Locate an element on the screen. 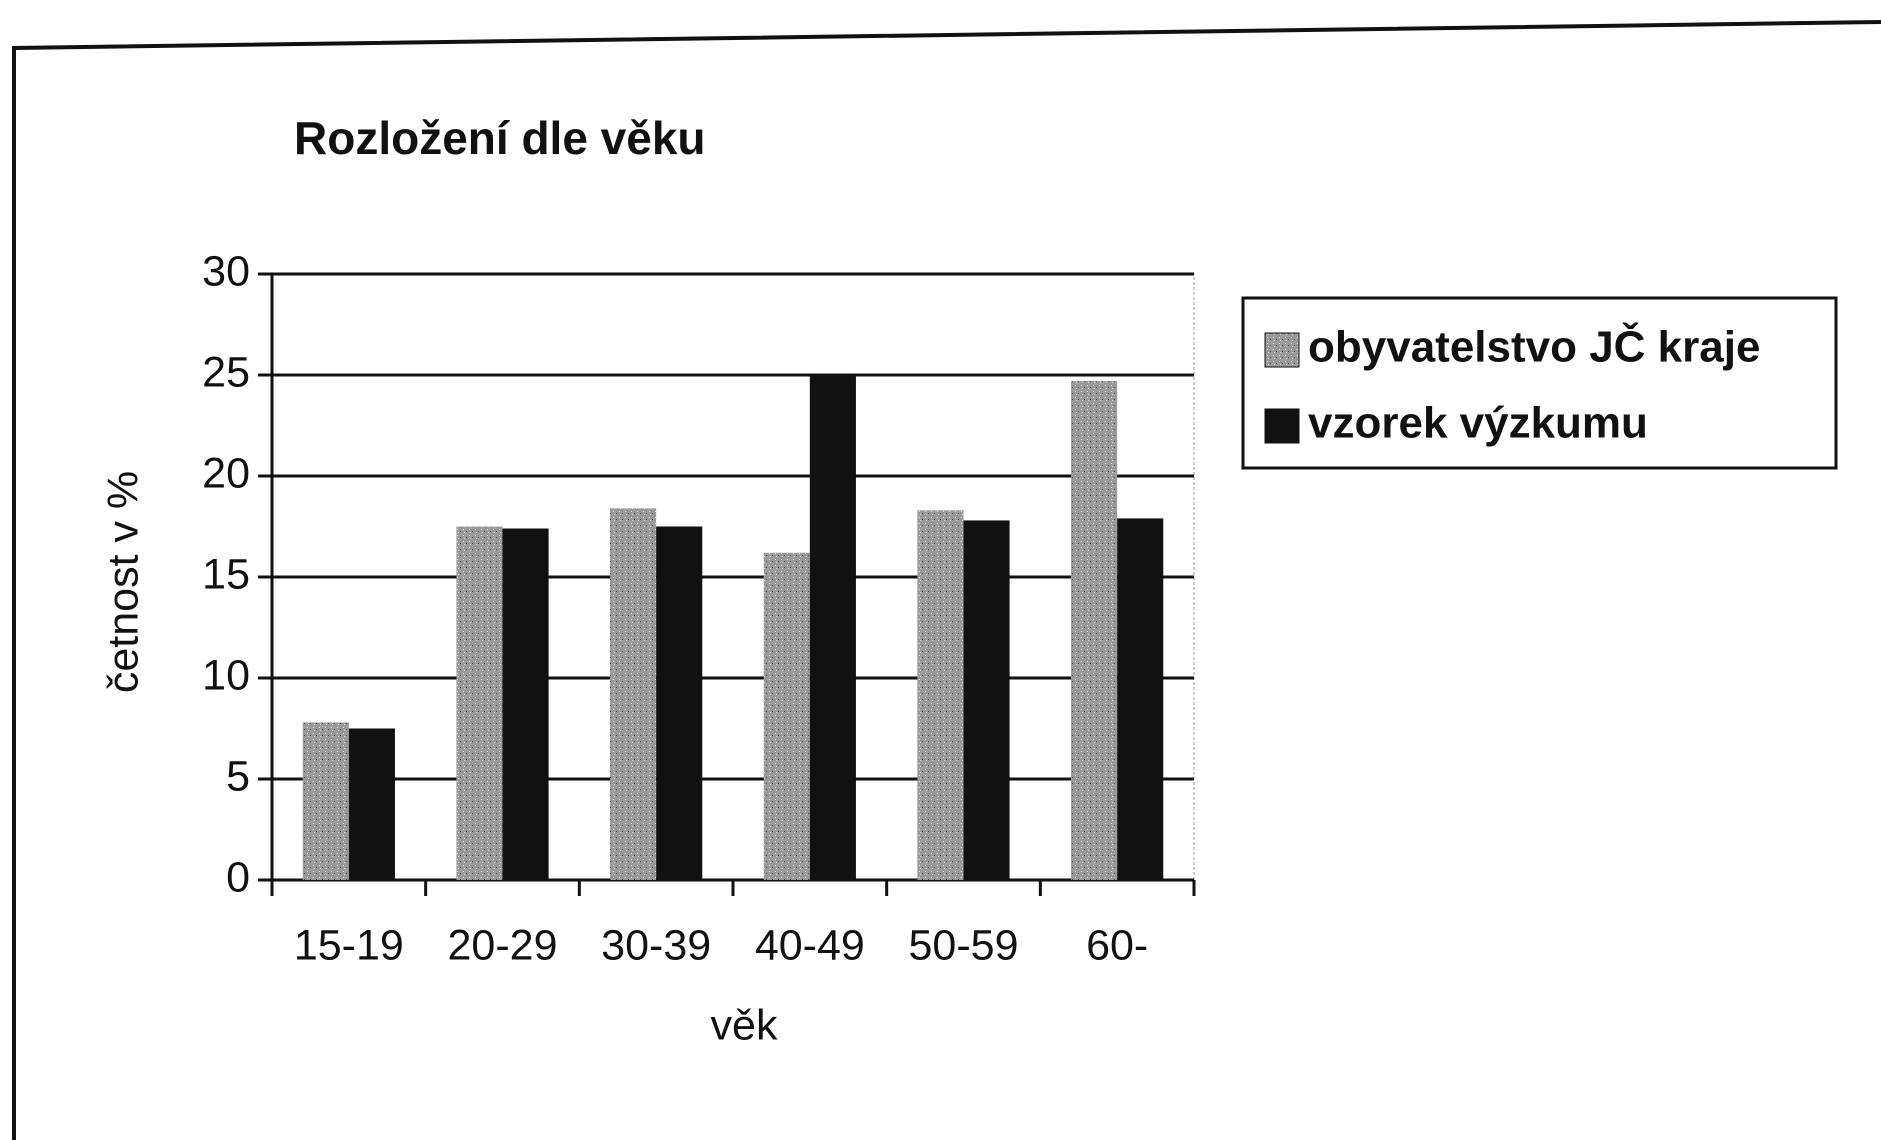 The width and height of the screenshot is (1881, 1140). legend-label: obyvatelstvo JČ kraje is located at coordinates (1534, 346).